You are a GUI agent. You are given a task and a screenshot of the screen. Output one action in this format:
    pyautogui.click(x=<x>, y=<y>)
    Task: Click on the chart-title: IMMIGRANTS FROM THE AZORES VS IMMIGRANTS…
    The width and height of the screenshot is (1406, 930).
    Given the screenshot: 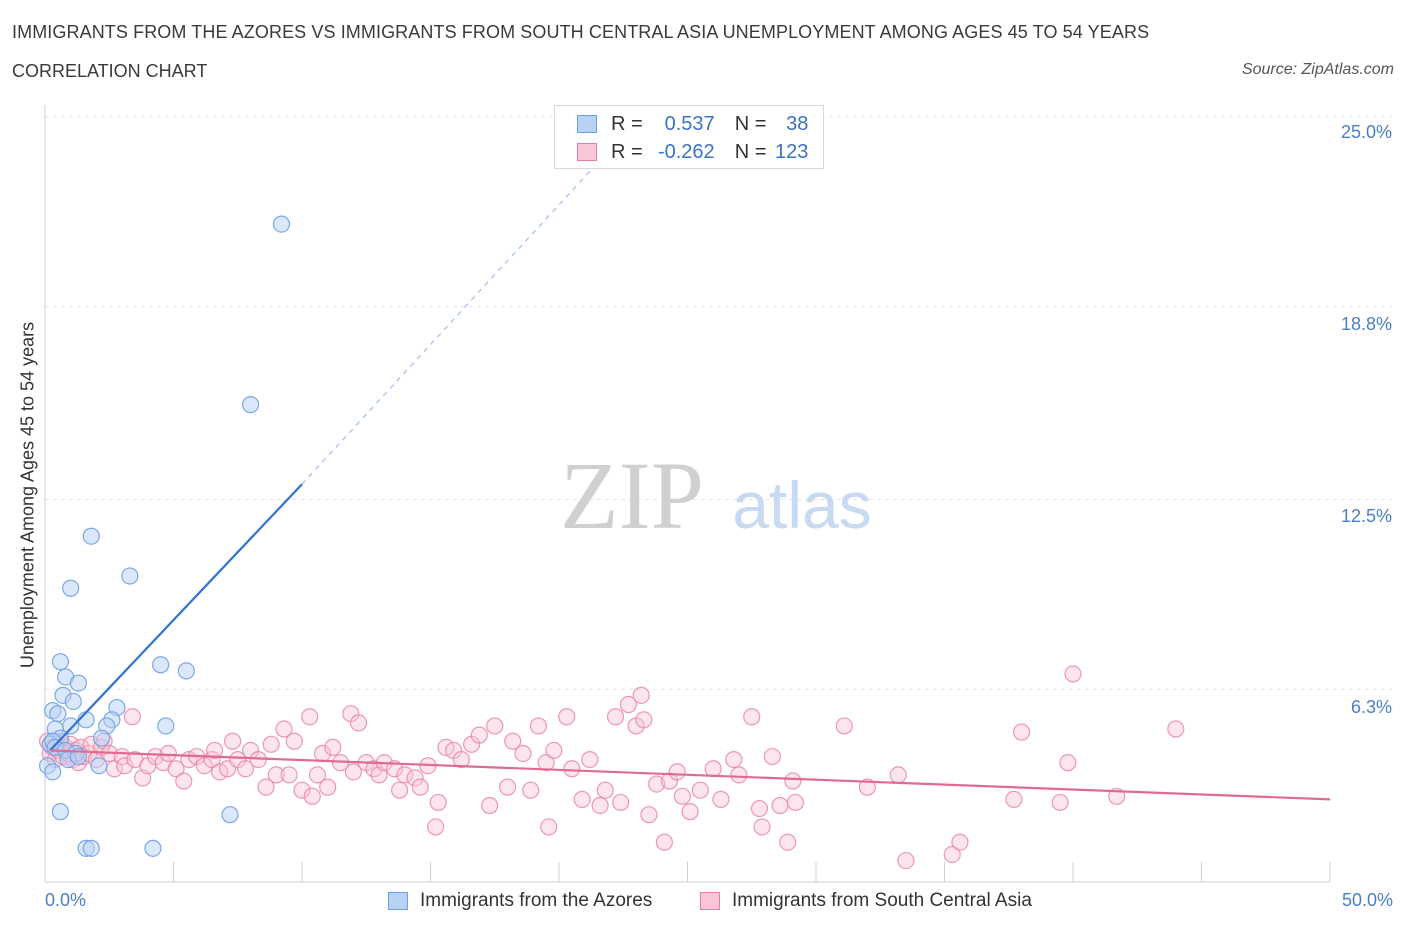 What is the action you would take?
    pyautogui.click(x=581, y=32)
    